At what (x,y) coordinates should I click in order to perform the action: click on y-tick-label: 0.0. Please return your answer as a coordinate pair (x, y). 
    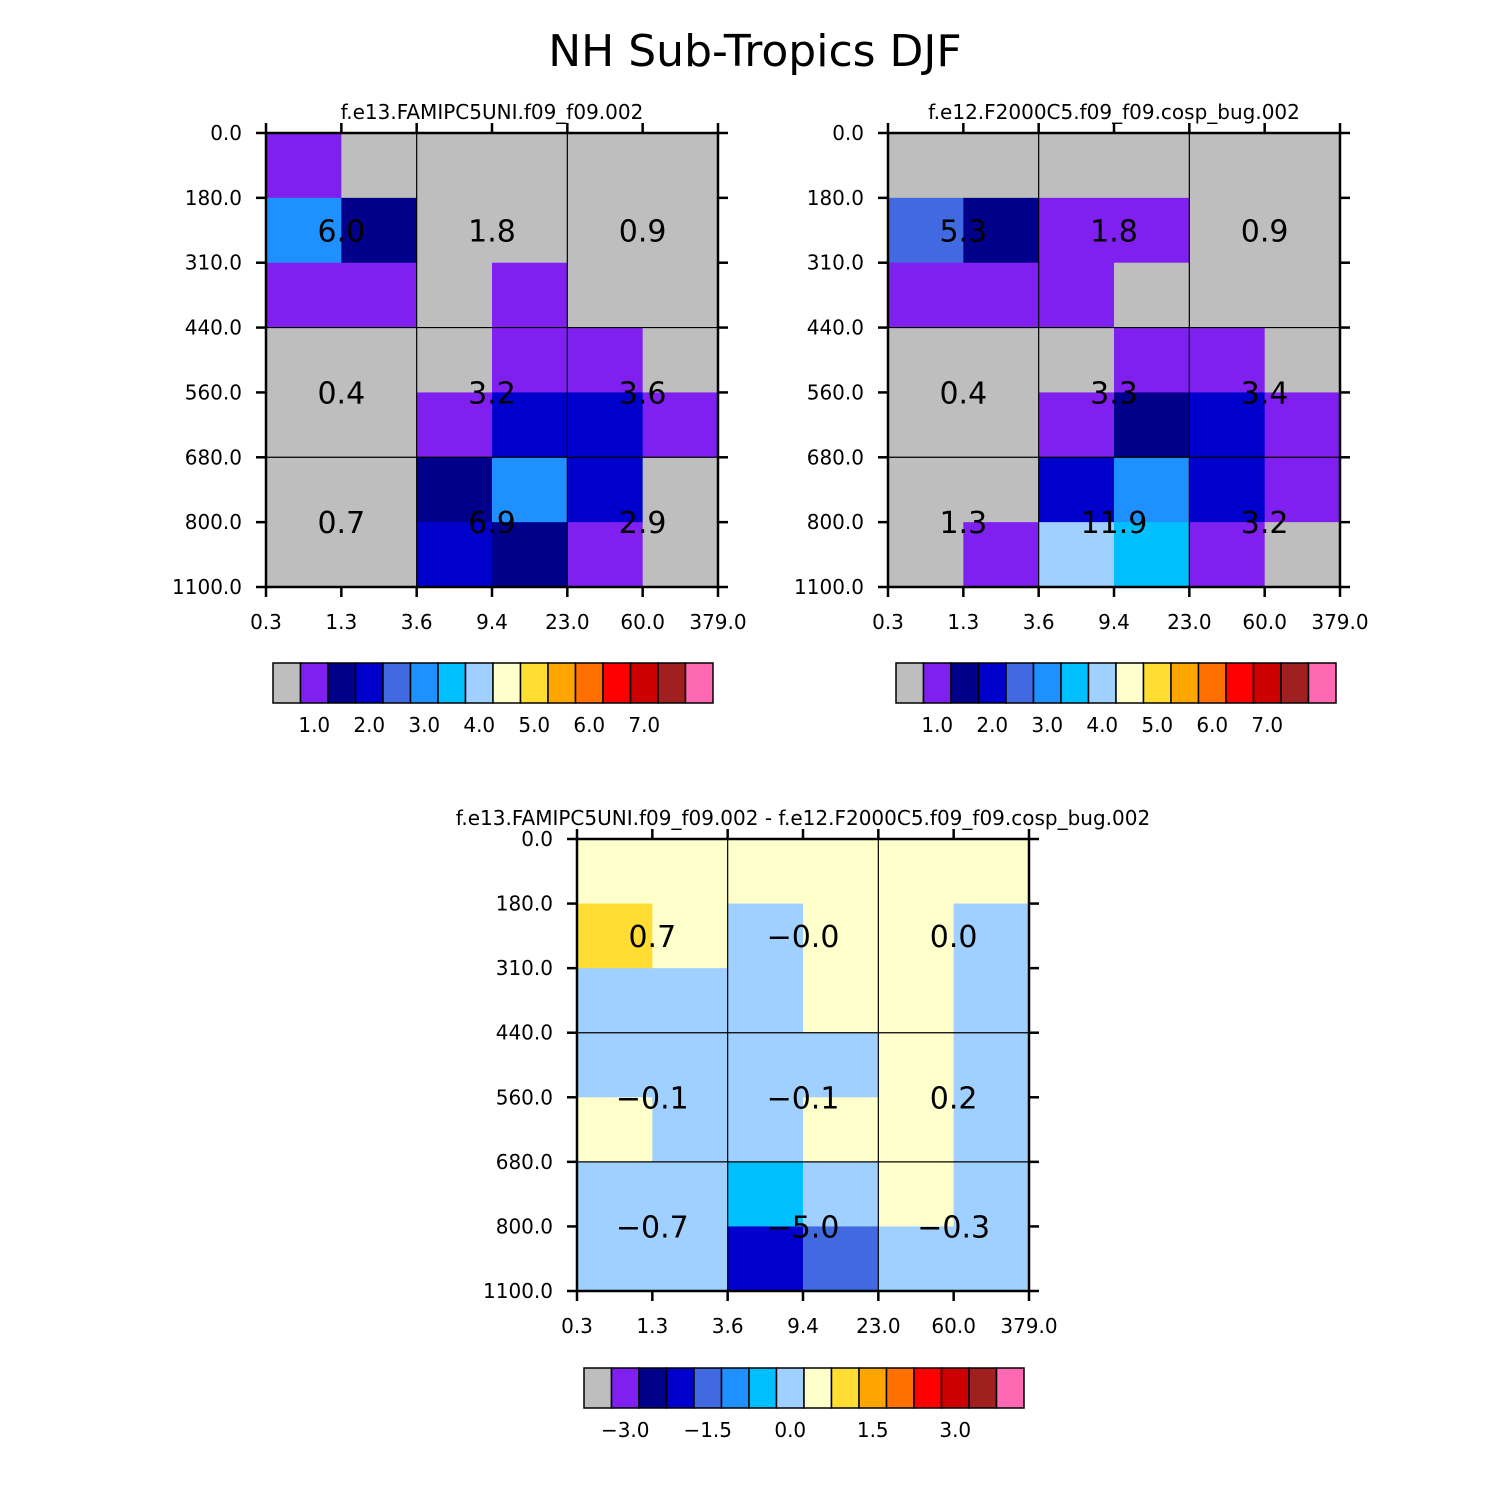
    Looking at the image, I should click on (226, 133).